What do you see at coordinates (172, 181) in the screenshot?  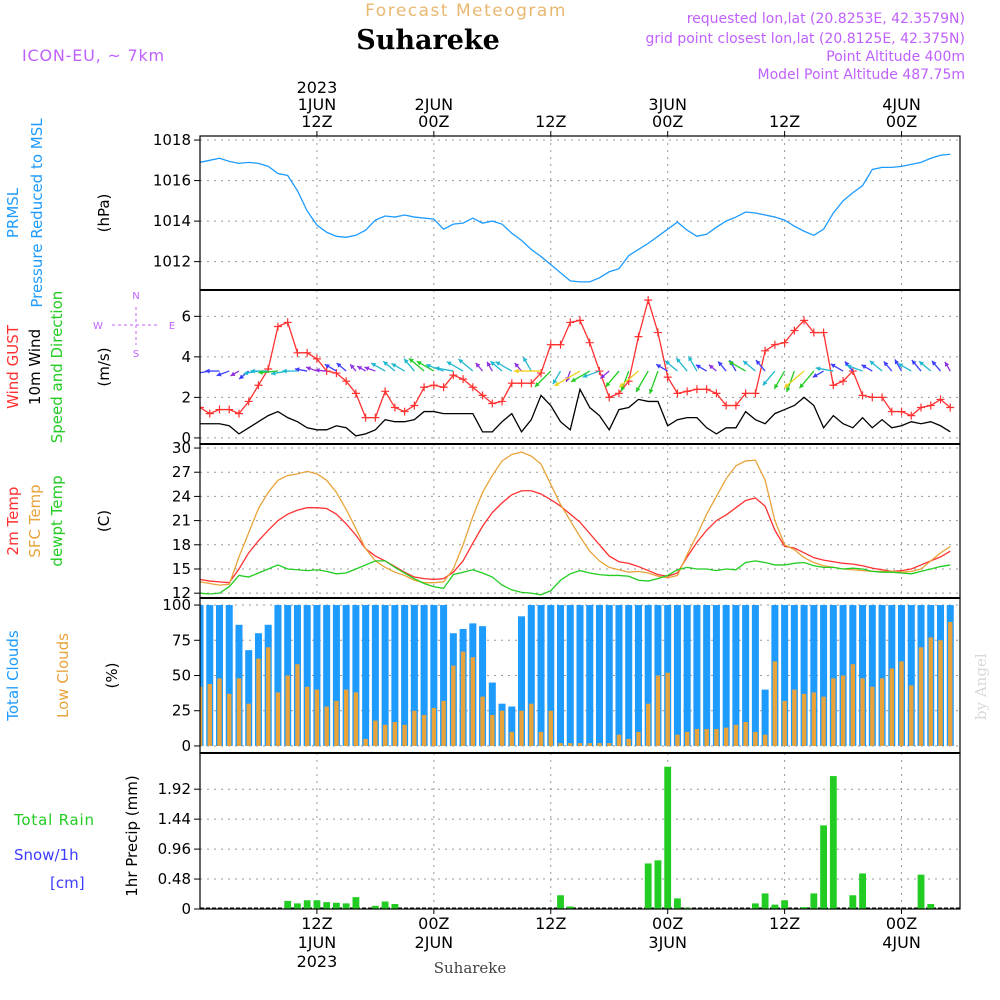 I see `y-tick-label: 1016` at bounding box center [172, 181].